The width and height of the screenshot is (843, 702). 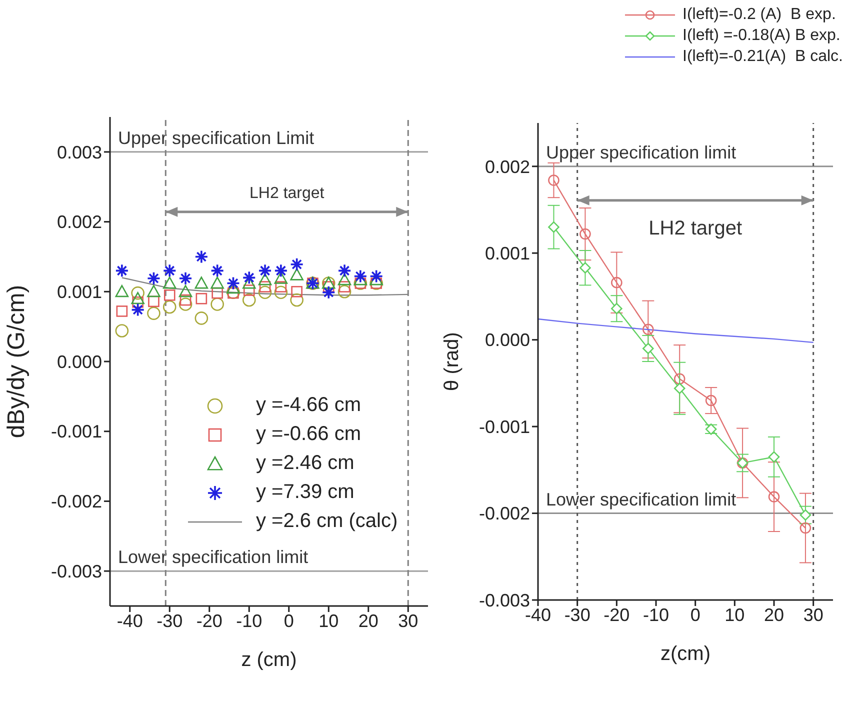 I want to click on legend-label: y =2.6 cm (calc), so click(x=327, y=521).